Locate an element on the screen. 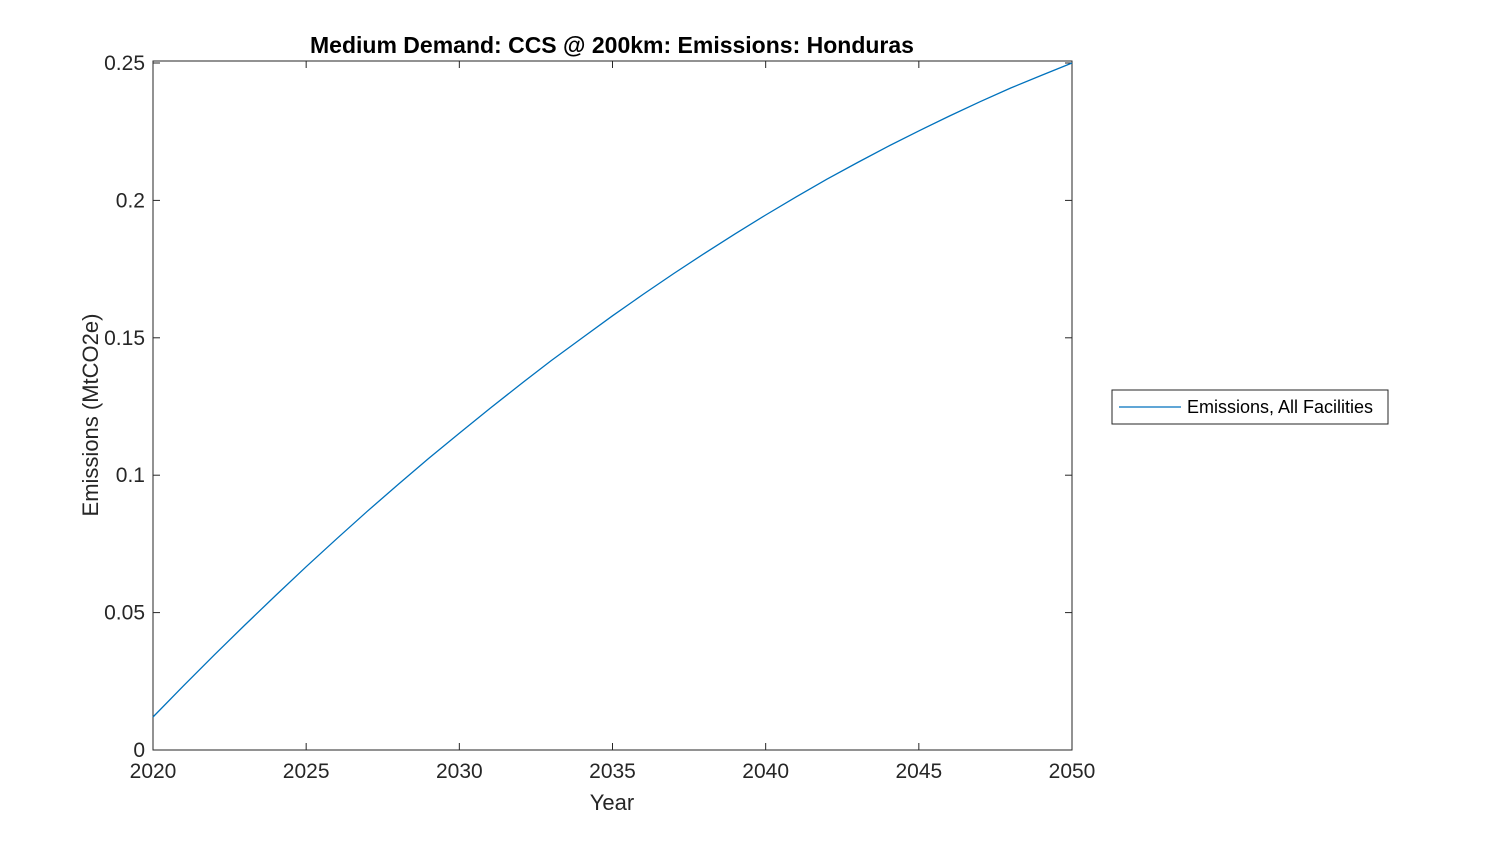 The width and height of the screenshot is (1500, 844). y-tick-label: 0.25 is located at coordinates (124, 63).